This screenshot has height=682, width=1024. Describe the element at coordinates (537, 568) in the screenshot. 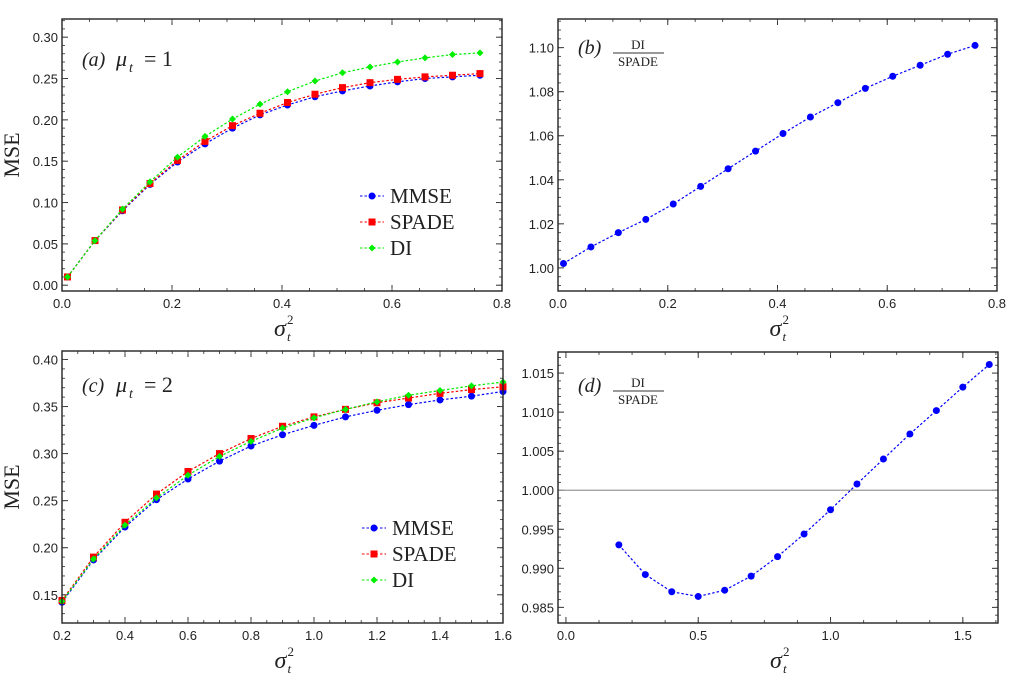

I see `y-tick-label: 0.990` at that location.